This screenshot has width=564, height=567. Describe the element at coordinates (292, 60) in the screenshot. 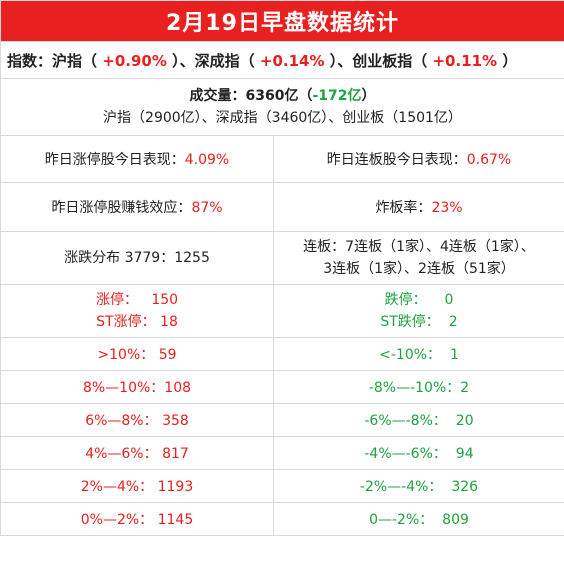

I see `index-value-sz: +0.14%` at that location.